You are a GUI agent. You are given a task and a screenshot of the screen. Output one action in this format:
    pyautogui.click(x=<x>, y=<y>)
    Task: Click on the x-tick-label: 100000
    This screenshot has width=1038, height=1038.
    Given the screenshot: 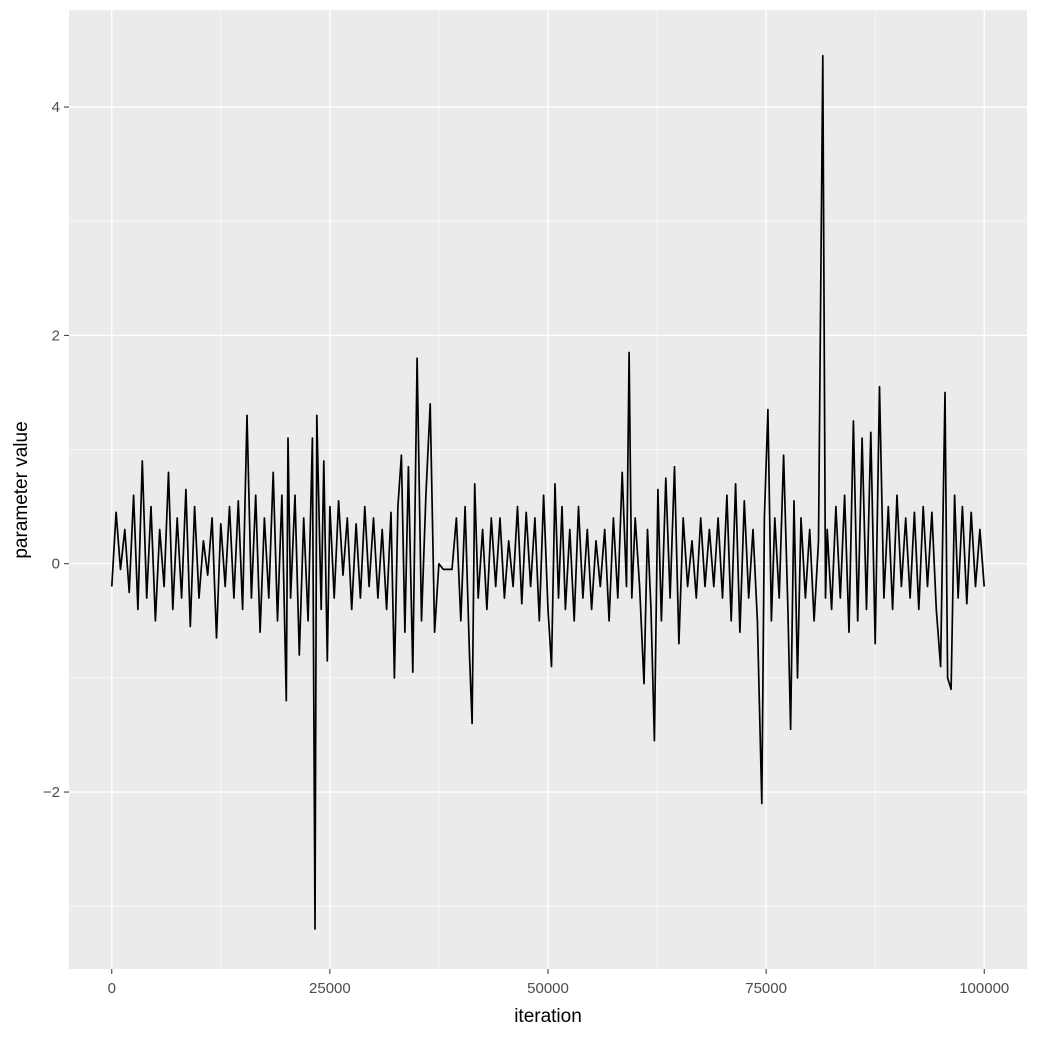 What is the action you would take?
    pyautogui.click(x=984, y=988)
    